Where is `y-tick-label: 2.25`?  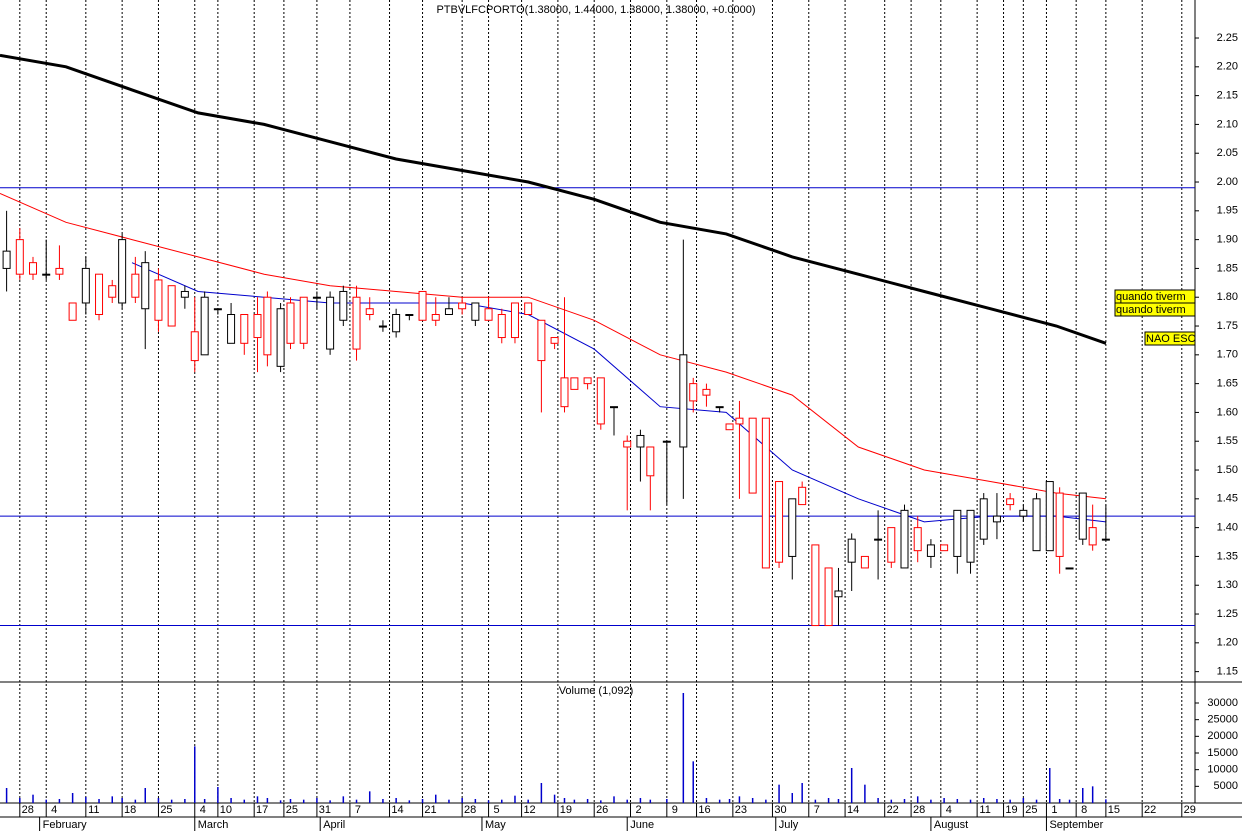 y-tick-label: 2.25 is located at coordinates (1227, 38).